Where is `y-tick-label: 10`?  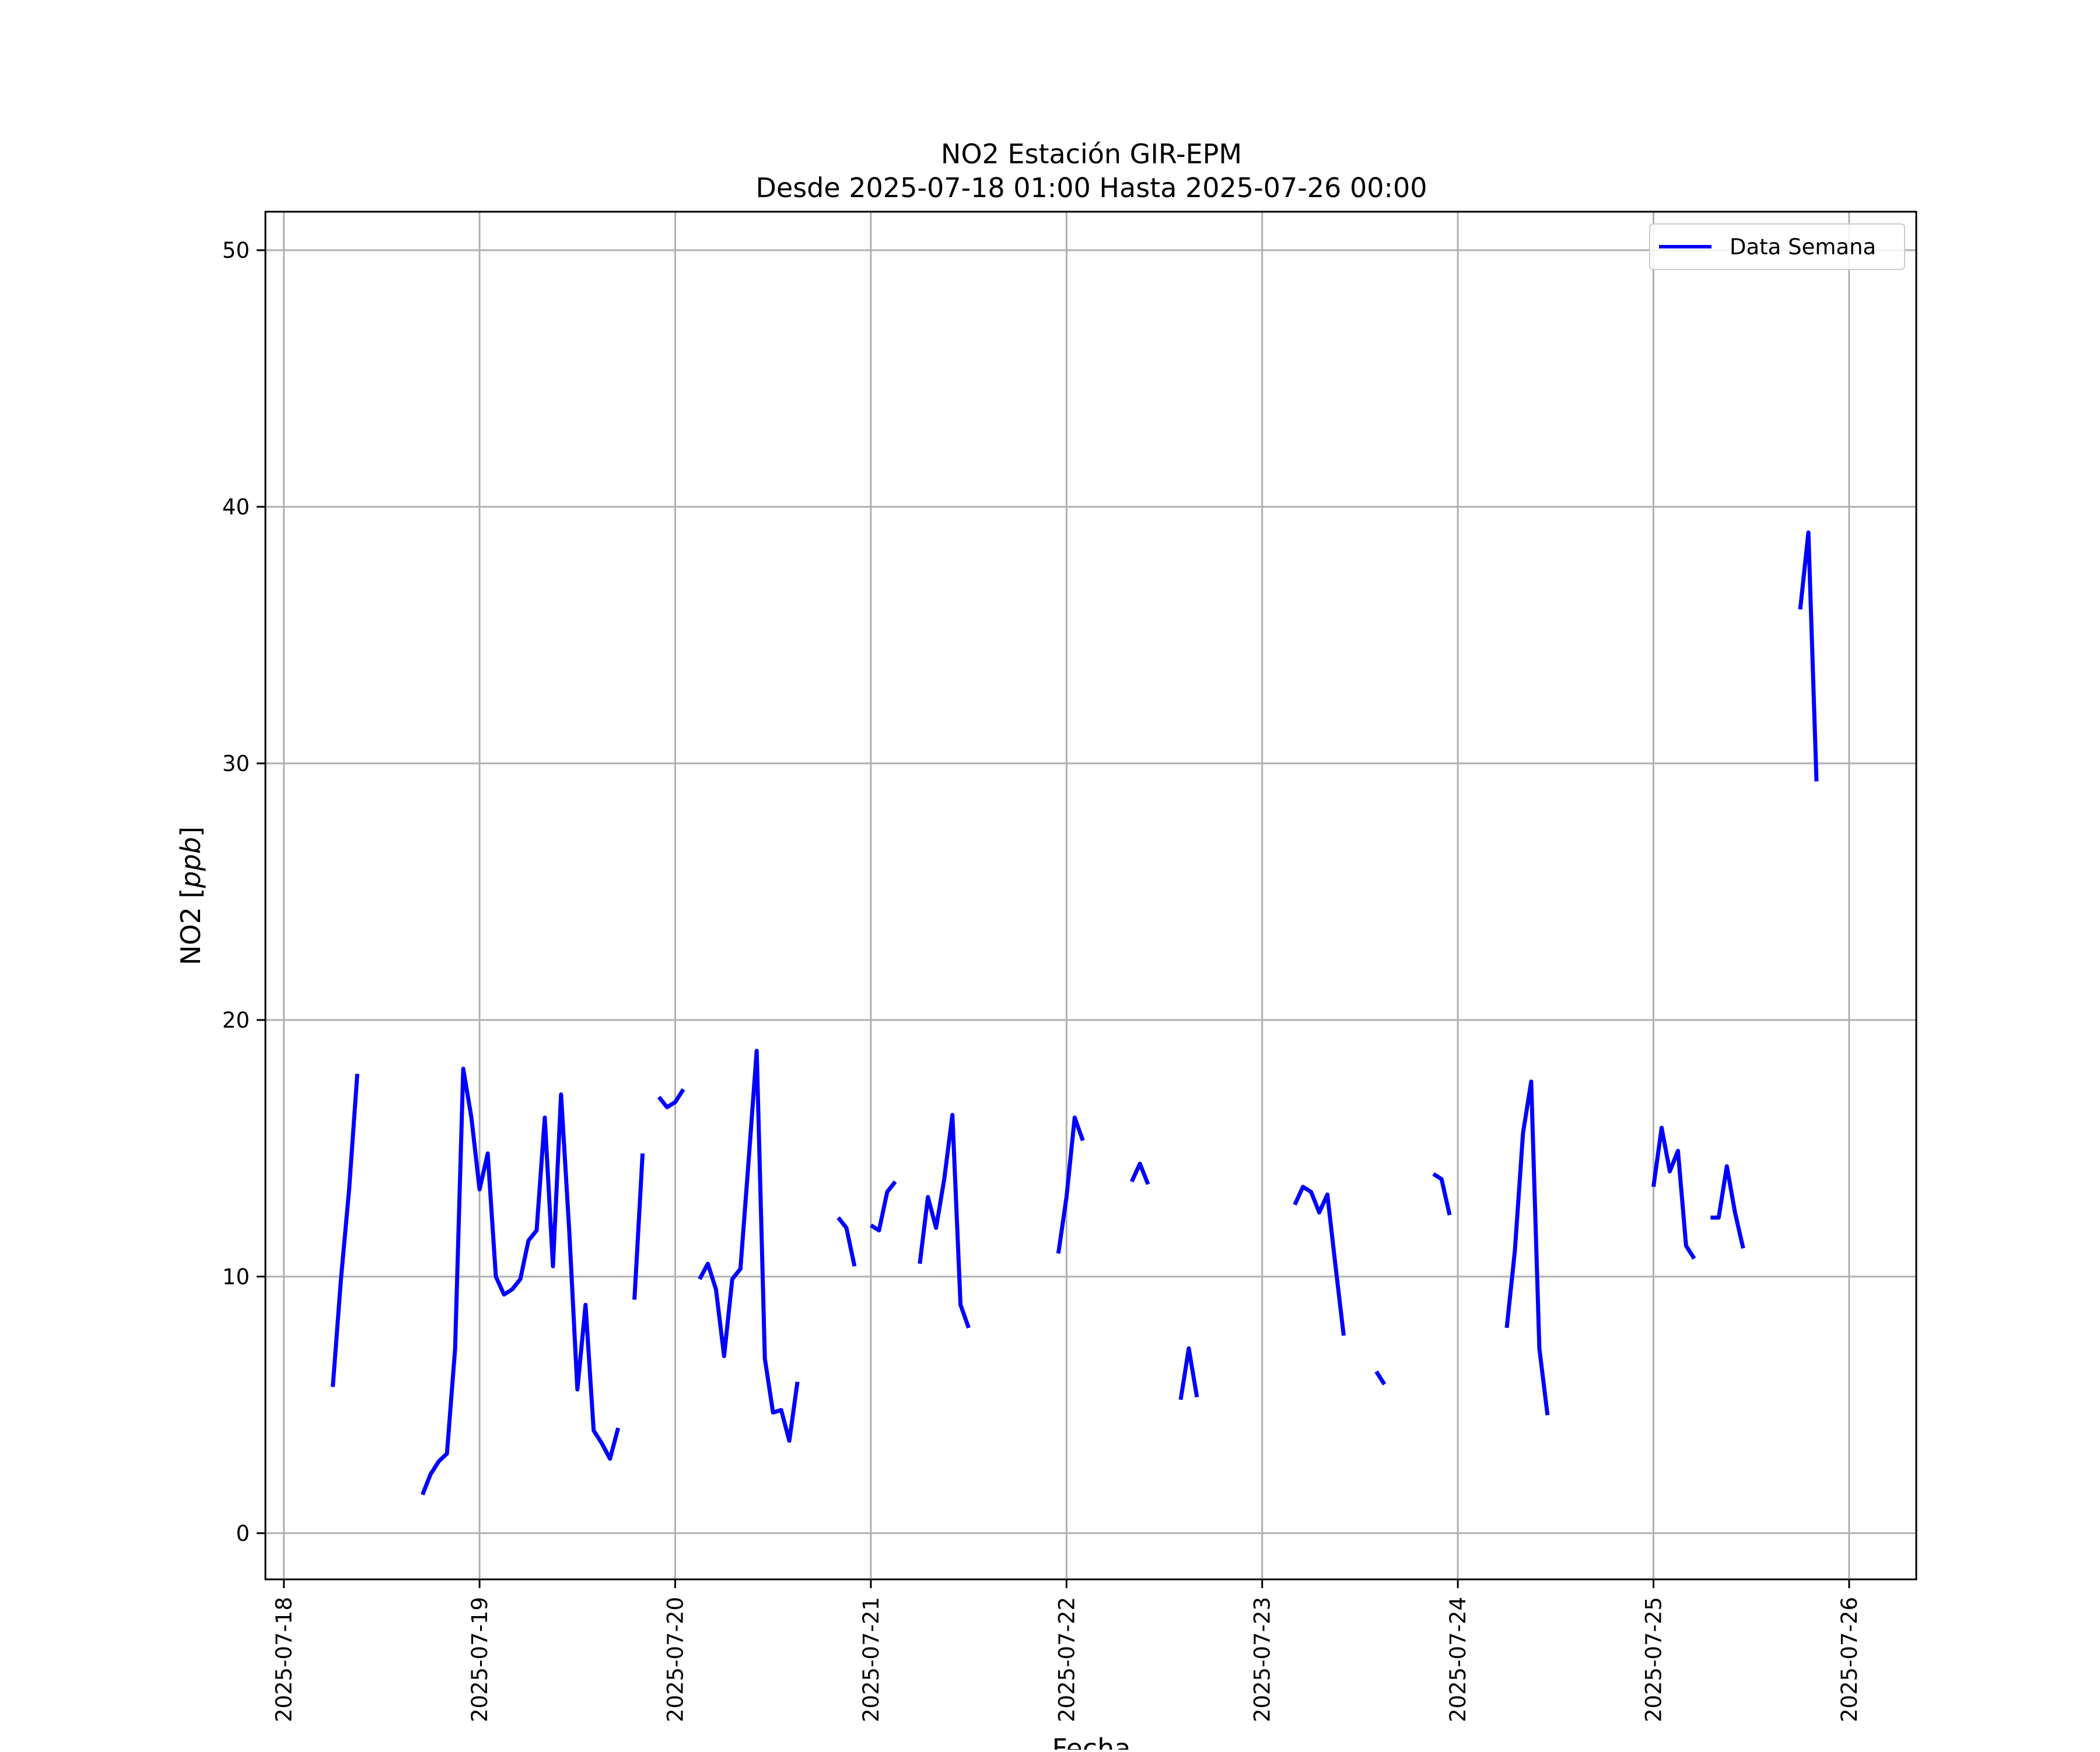
y-tick-label: 10 is located at coordinates (236, 1277).